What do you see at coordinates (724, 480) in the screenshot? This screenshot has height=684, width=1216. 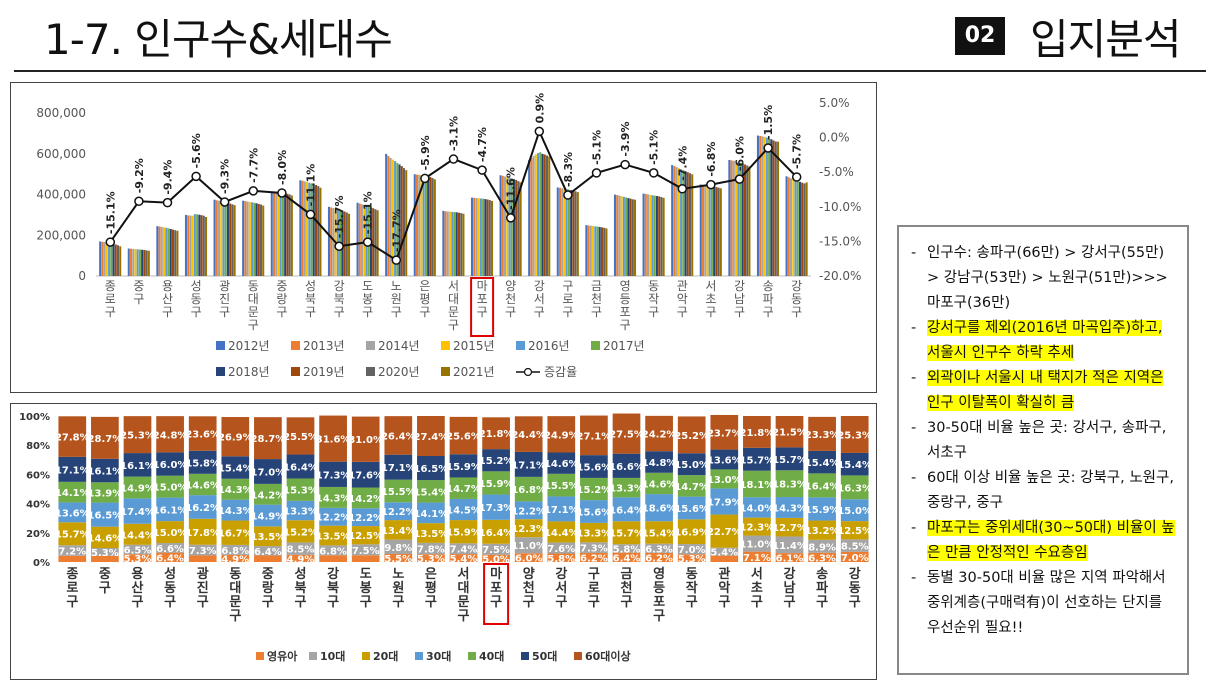 I see `age-segment-label: 13.0%` at bounding box center [724, 480].